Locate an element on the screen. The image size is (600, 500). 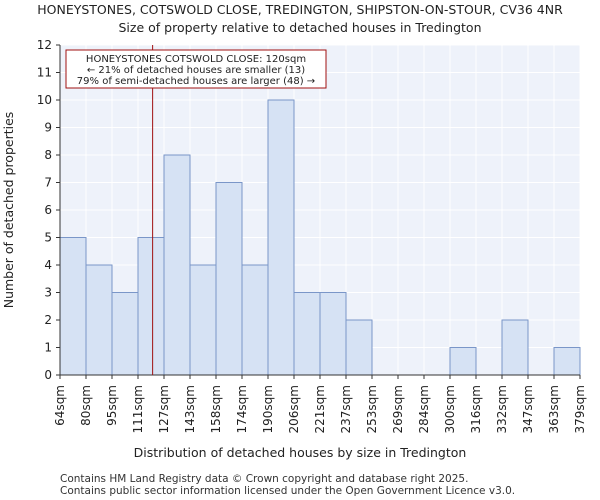
y-tick-label: 4 is located at coordinates (48, 265).